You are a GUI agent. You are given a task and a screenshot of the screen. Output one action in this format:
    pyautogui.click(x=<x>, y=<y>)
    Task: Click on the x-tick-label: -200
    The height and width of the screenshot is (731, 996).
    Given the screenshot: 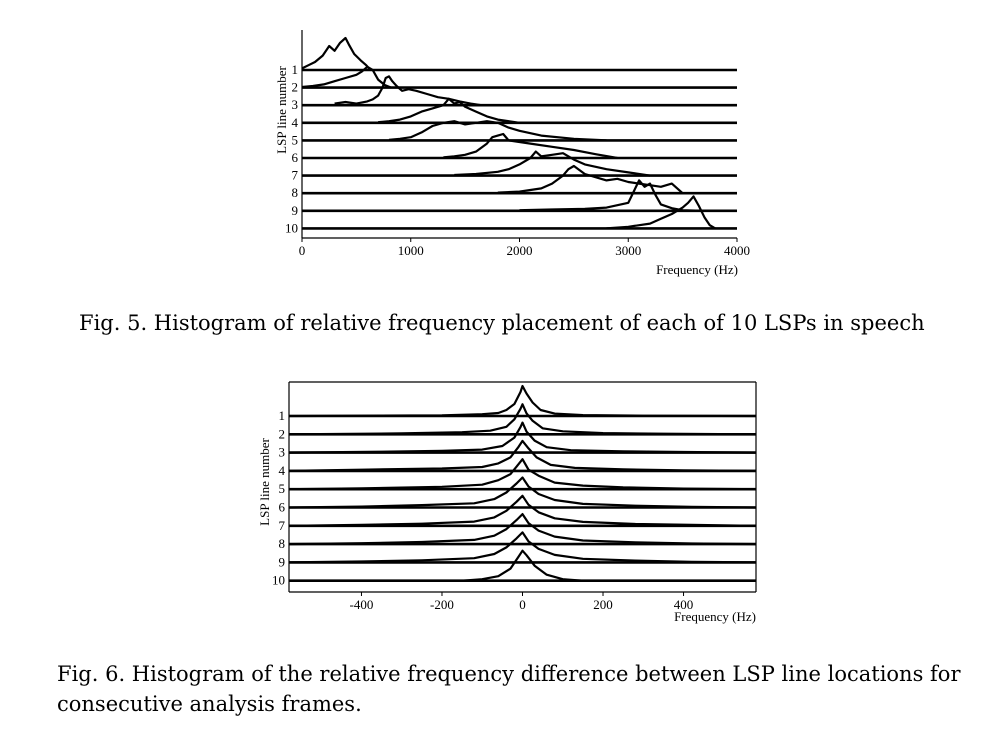 What is the action you would take?
    pyautogui.click(x=442, y=604)
    